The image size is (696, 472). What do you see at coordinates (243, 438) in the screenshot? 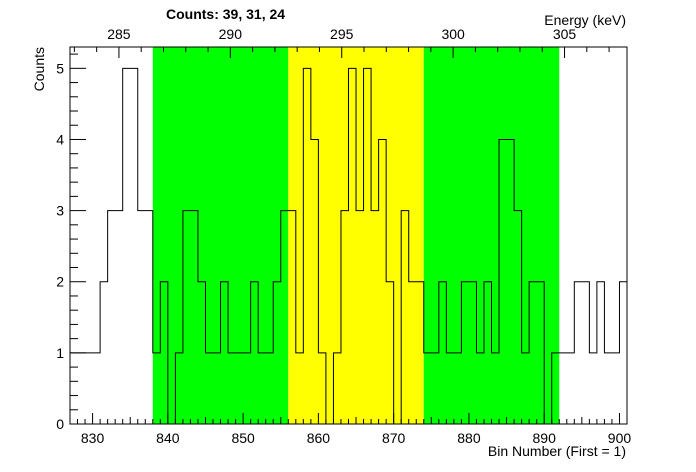
I see `x-tick-label: 850` at bounding box center [243, 438].